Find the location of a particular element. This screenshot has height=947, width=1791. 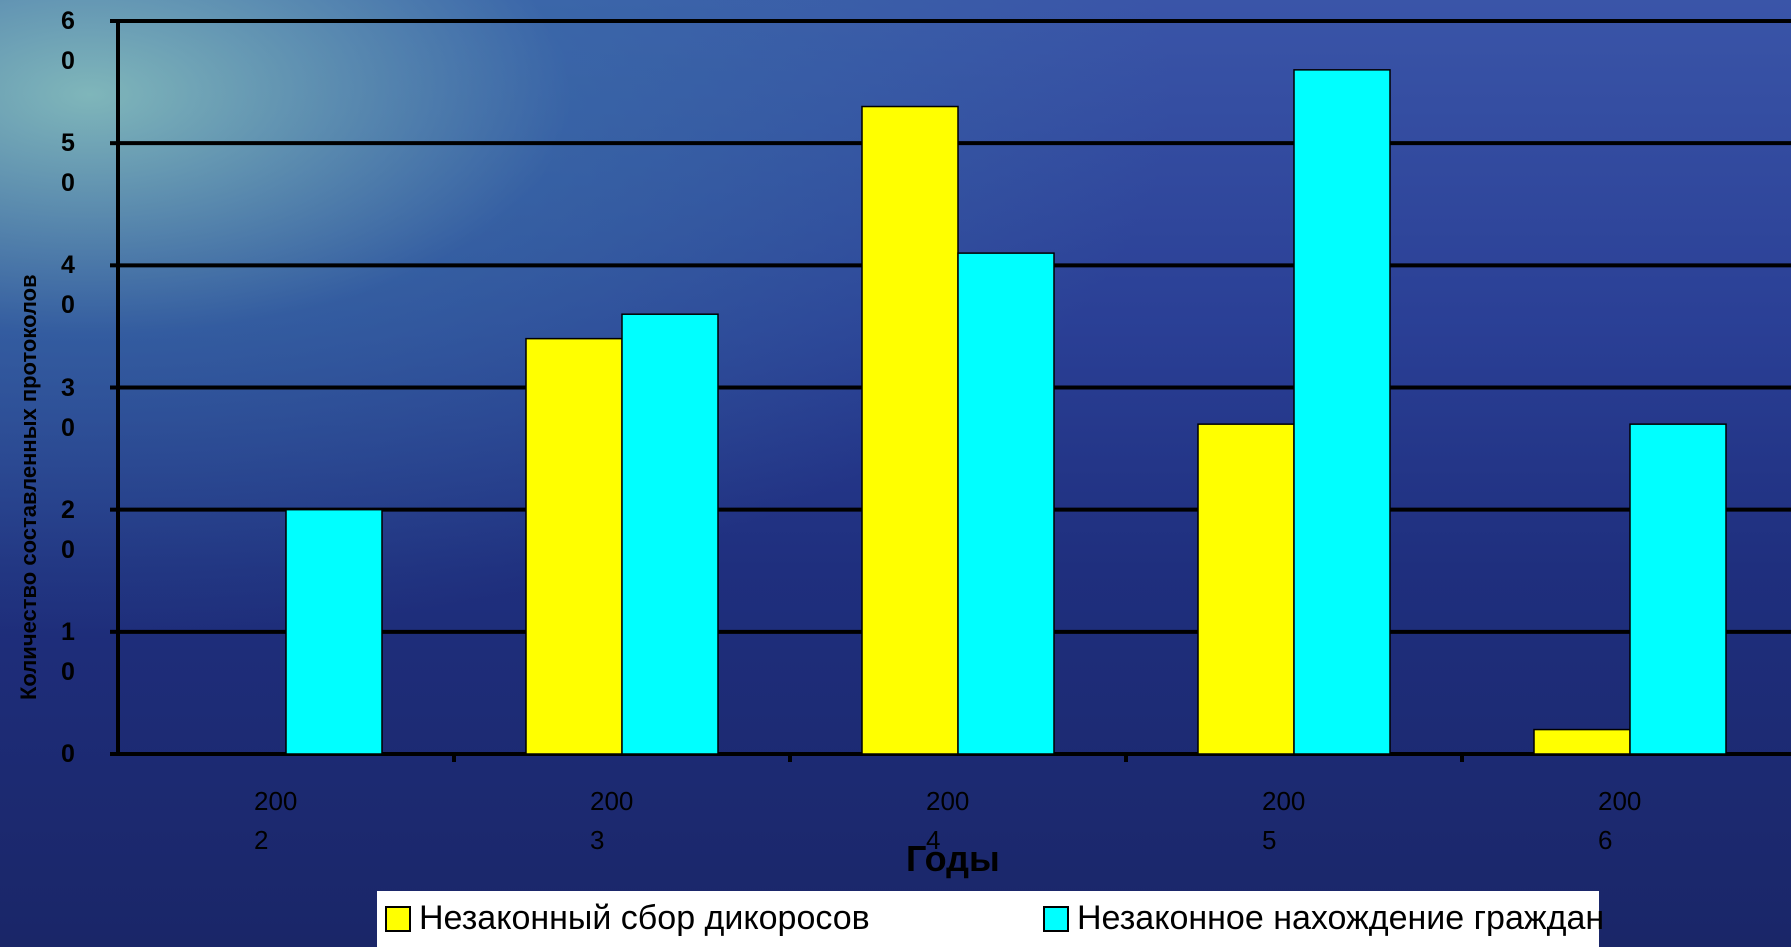

legend-item: Незаконный сбор дикоросов is located at coordinates (627, 918).